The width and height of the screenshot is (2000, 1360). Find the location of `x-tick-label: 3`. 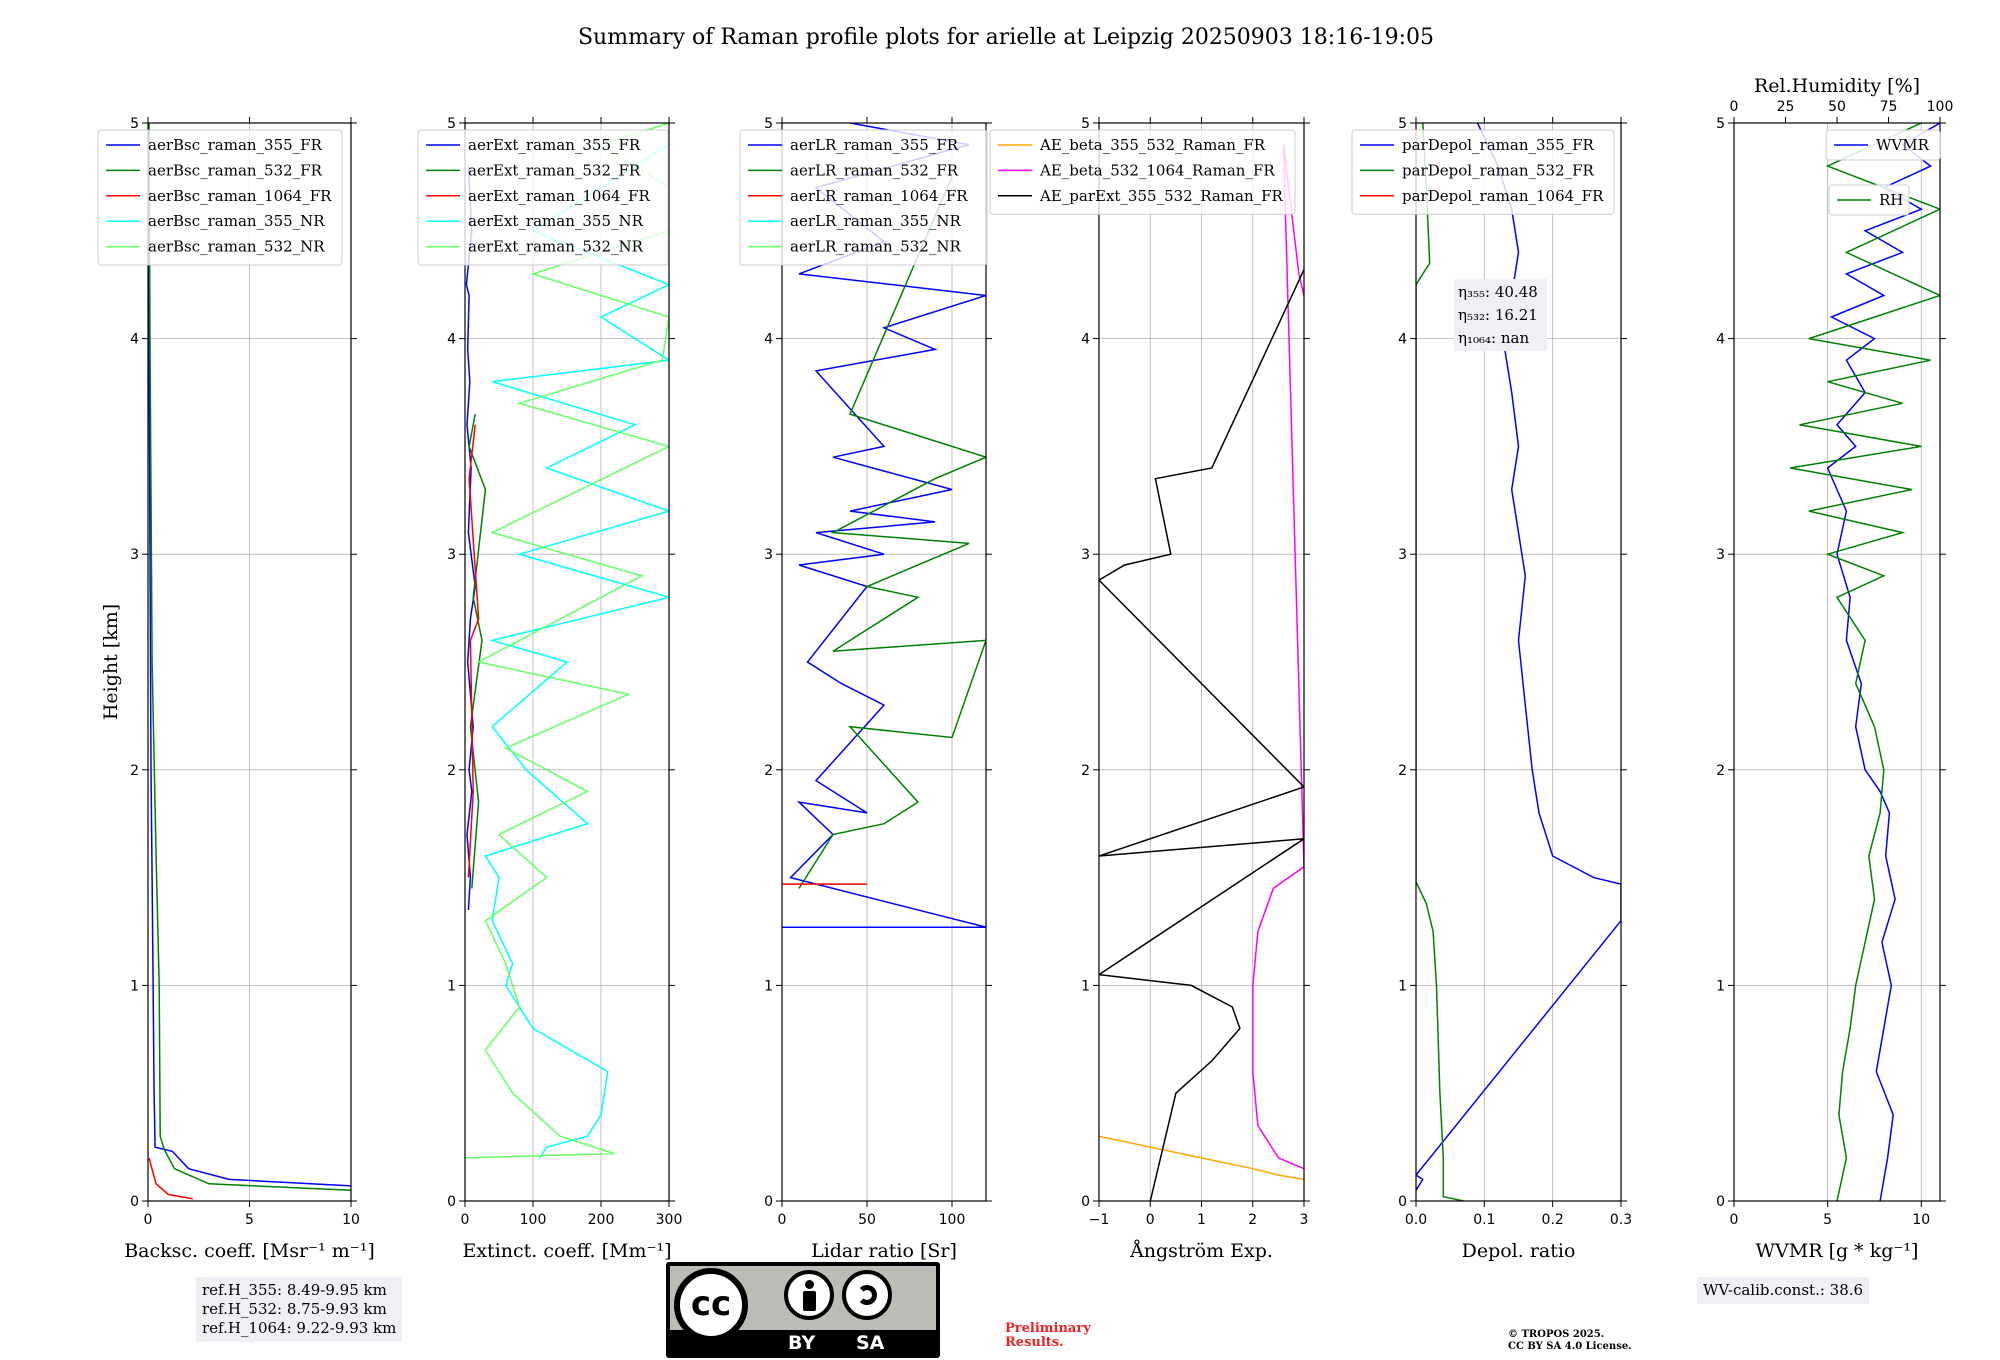

x-tick-label: 3 is located at coordinates (1304, 1220).